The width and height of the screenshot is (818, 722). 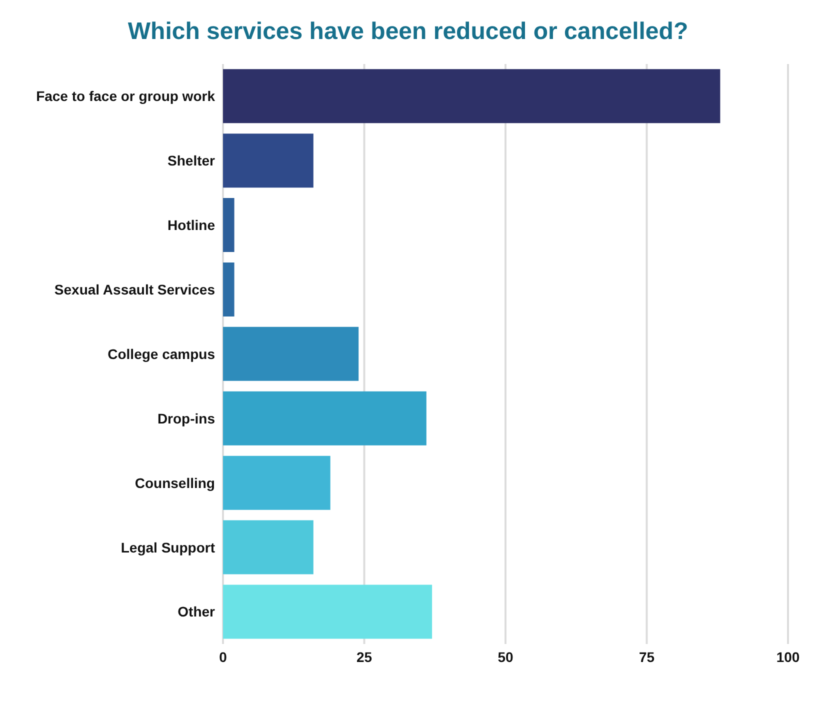 What do you see at coordinates (126, 96) in the screenshot?
I see `y-tick-label: Face to face or group work` at bounding box center [126, 96].